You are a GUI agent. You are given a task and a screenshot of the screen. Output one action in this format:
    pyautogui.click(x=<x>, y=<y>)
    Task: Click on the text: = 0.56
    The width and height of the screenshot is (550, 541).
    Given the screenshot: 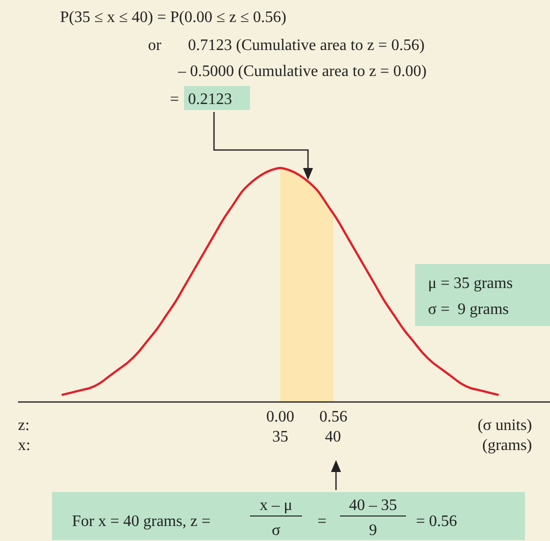 What is the action you would take?
    pyautogui.click(x=437, y=521)
    